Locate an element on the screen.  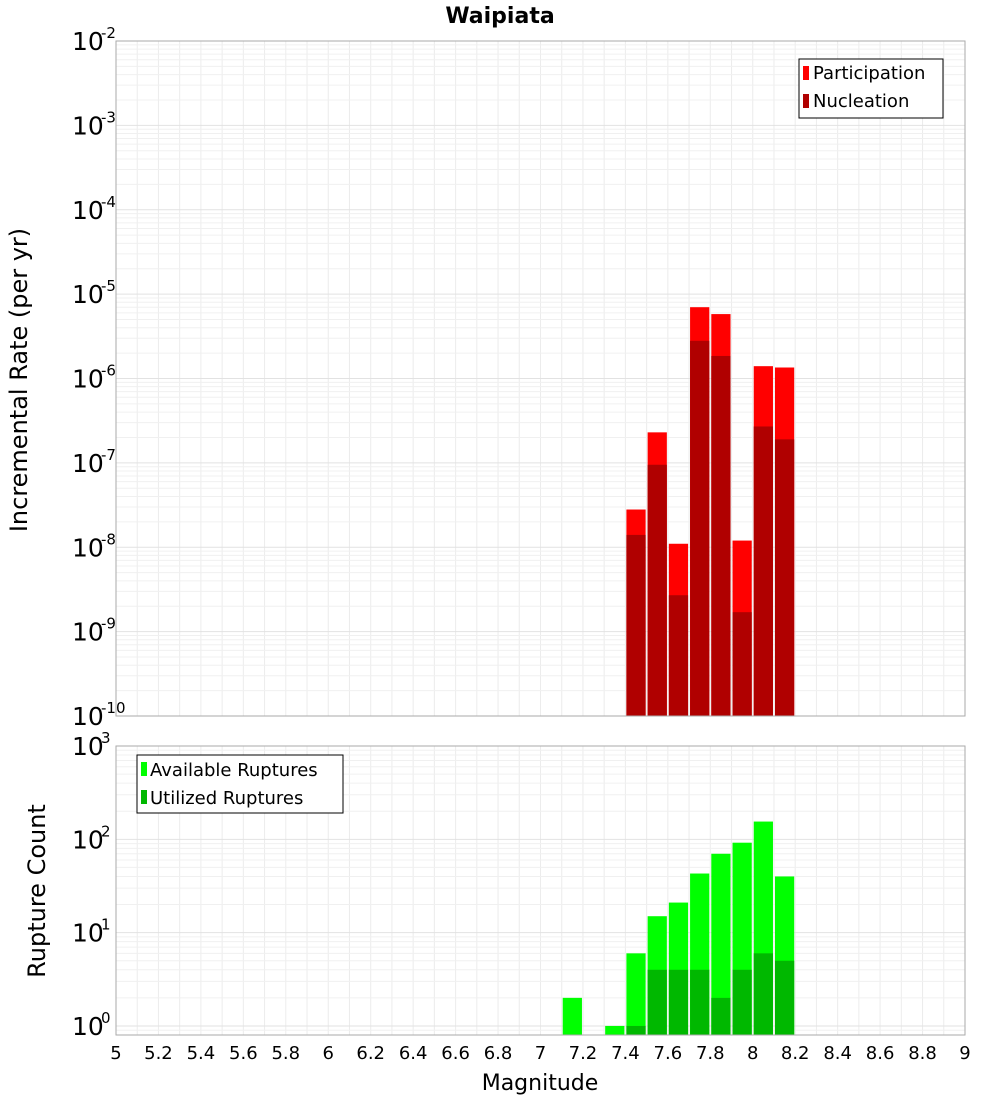
x-tick-label: 5.6 is located at coordinates (243, 1053).